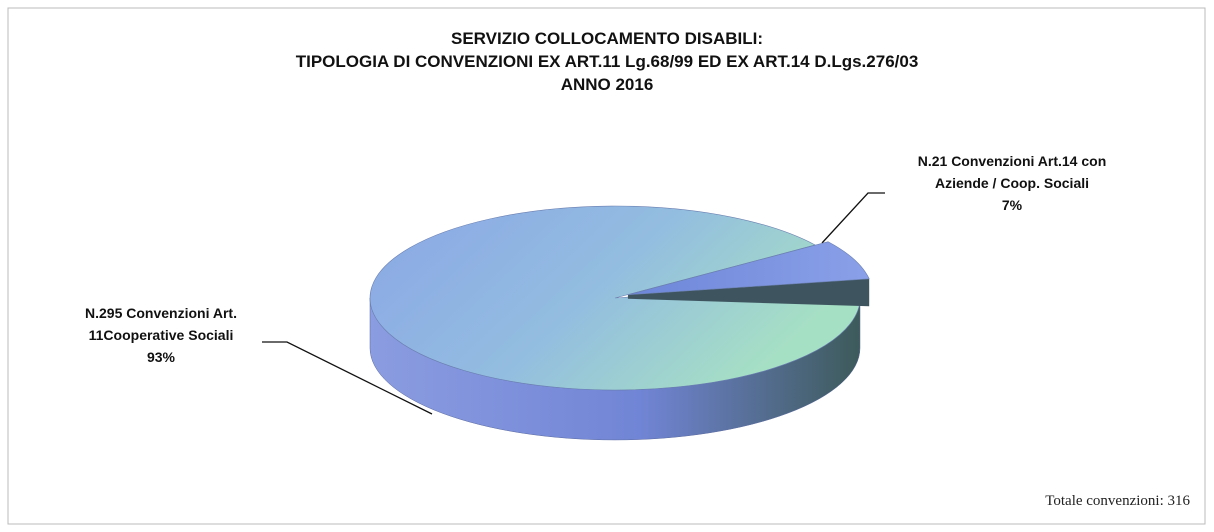 This screenshot has height=532, width=1214. What do you see at coordinates (748, 292) in the screenshot?
I see `slice-face` at bounding box center [748, 292].